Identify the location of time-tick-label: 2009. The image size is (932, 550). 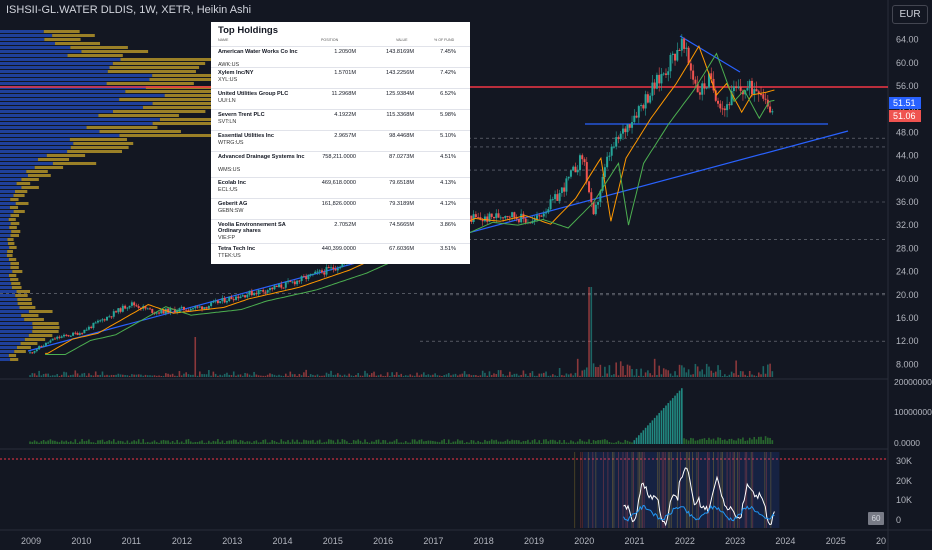
(31, 541).